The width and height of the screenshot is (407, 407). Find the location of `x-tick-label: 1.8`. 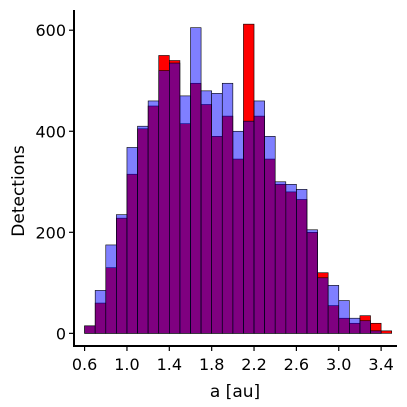

x-tick-label: 1.8 is located at coordinates (211, 364).